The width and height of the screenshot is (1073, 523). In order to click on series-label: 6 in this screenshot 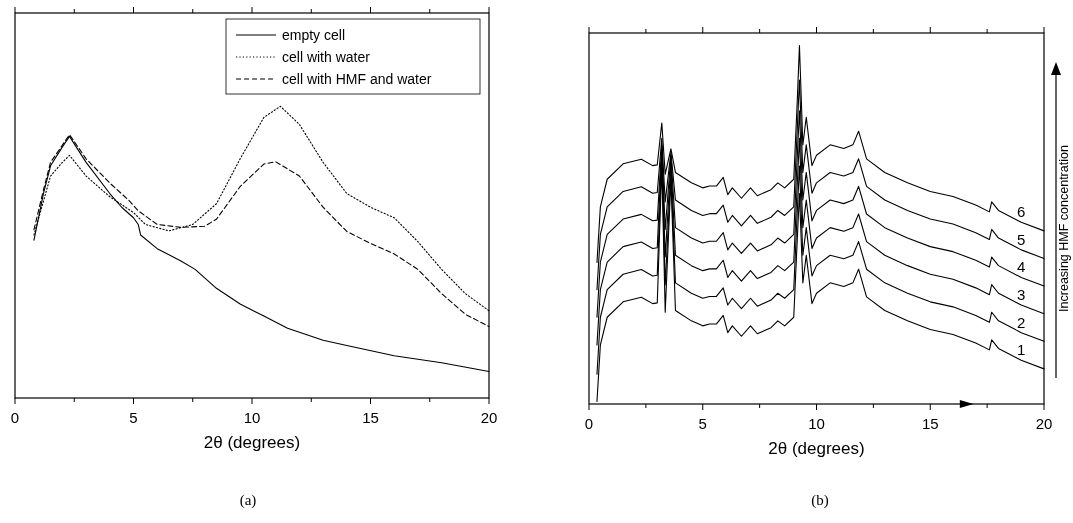, I will do `click(1021, 212)`.